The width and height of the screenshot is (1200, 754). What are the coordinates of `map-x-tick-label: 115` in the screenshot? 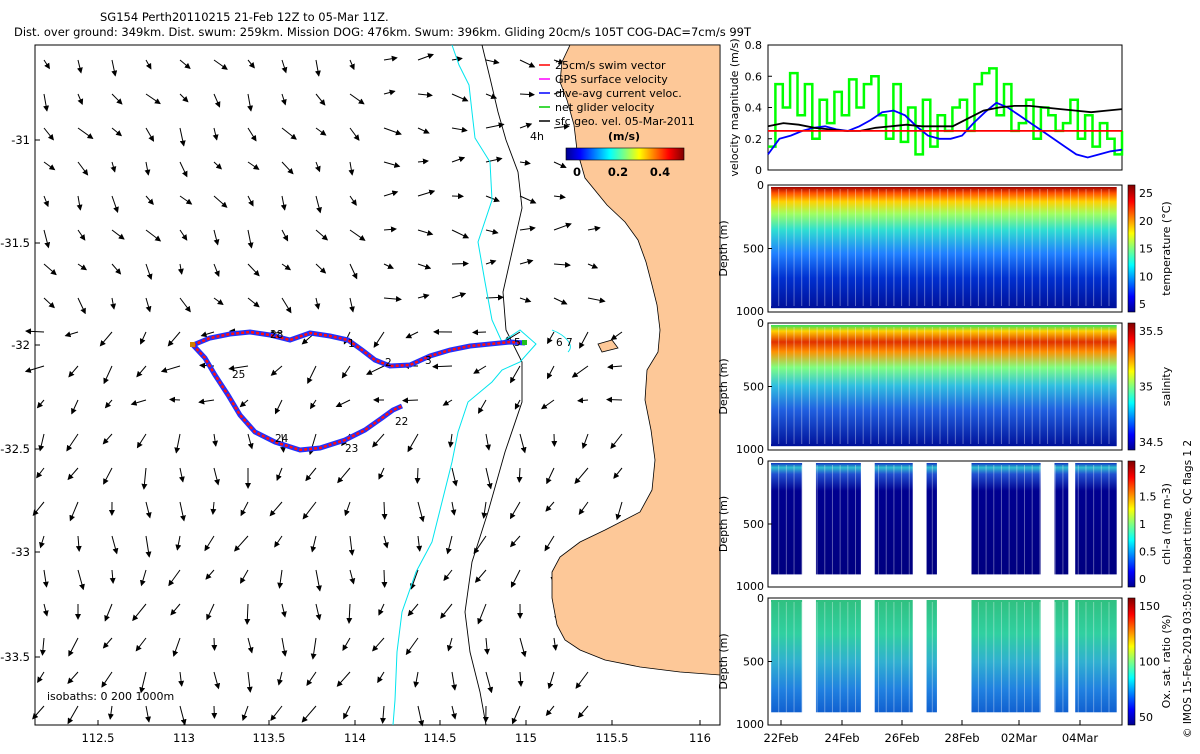 It's located at (526, 738).